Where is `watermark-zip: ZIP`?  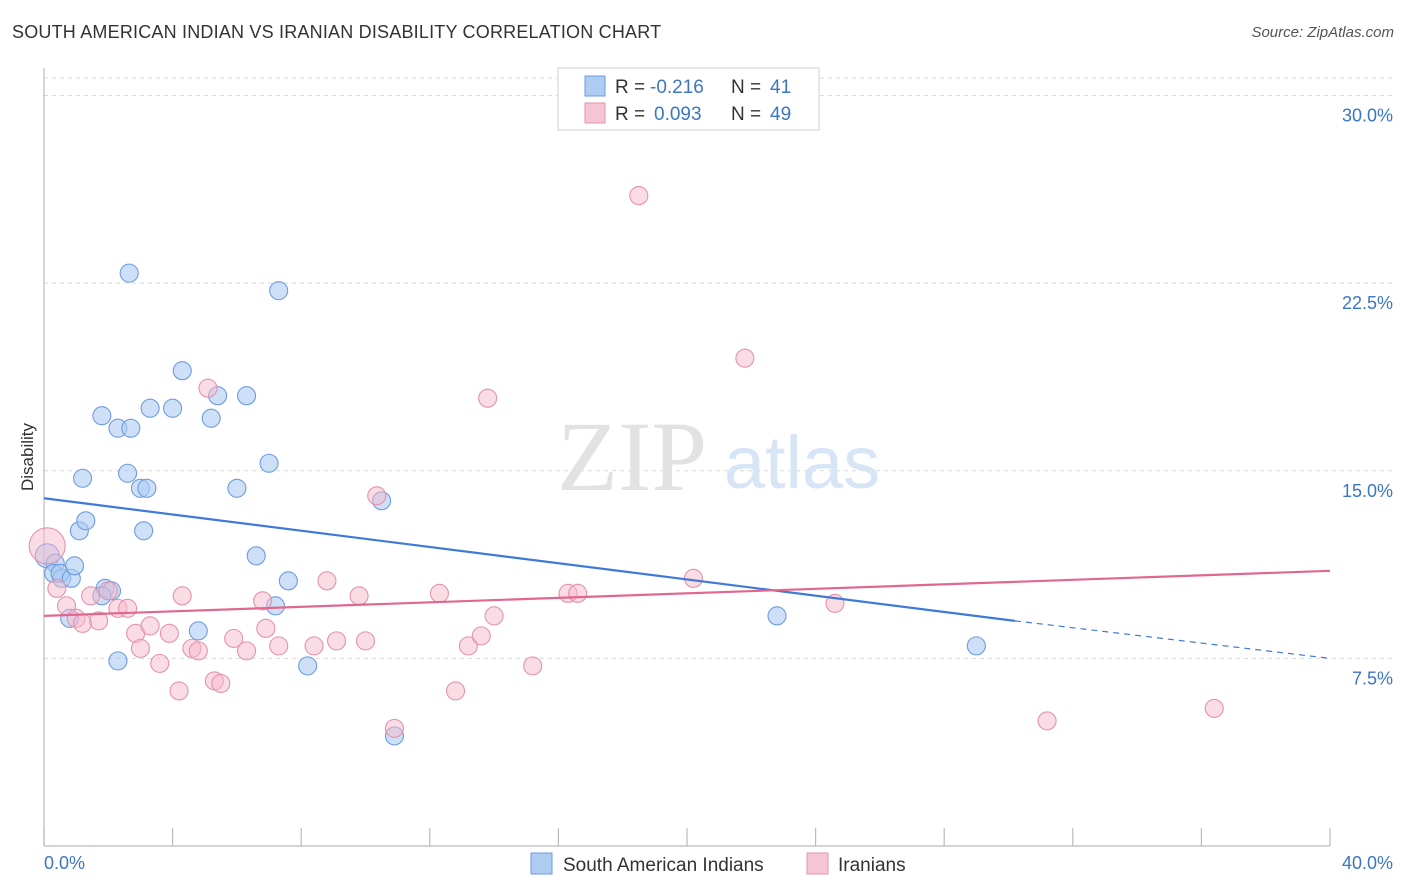
watermark-zip: ZIP is located at coordinates (632, 456).